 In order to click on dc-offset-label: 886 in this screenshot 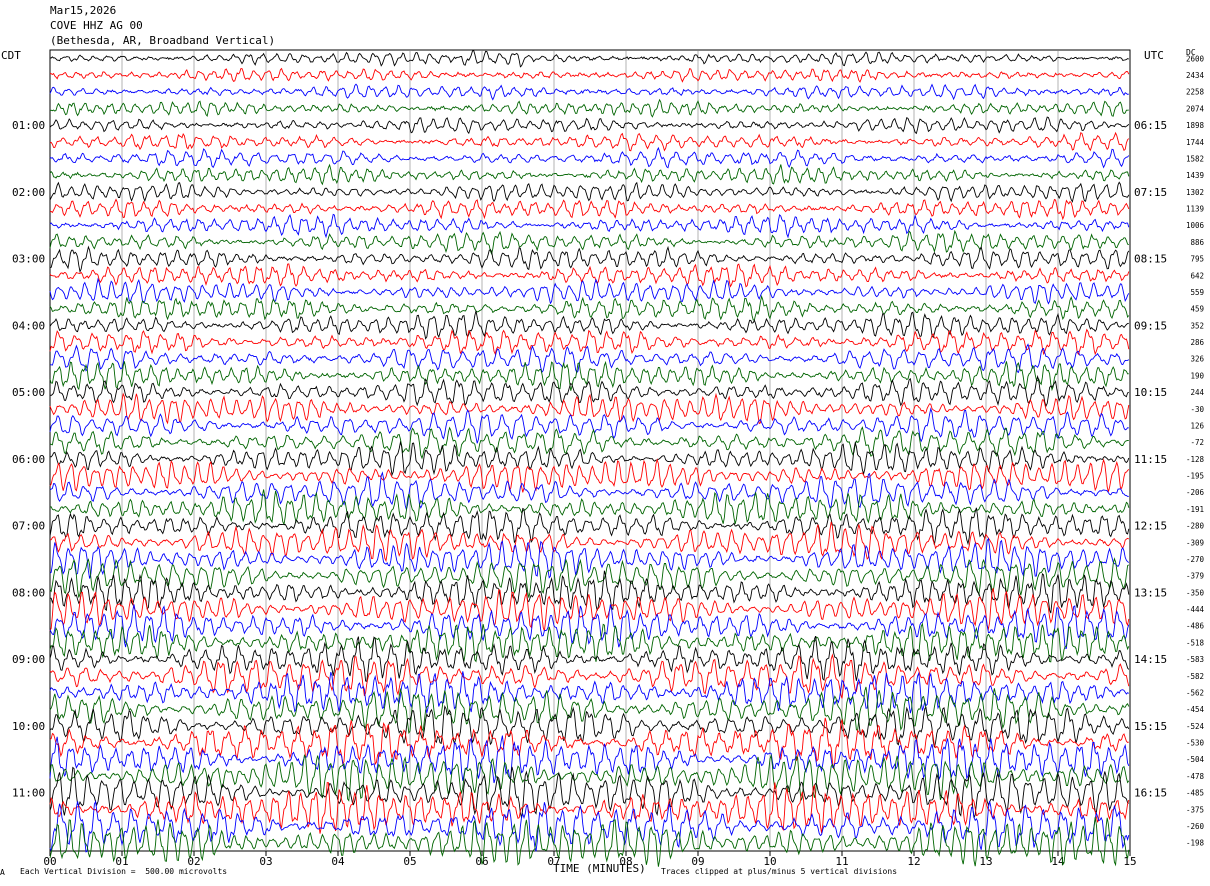, I will do `click(1197, 242)`.